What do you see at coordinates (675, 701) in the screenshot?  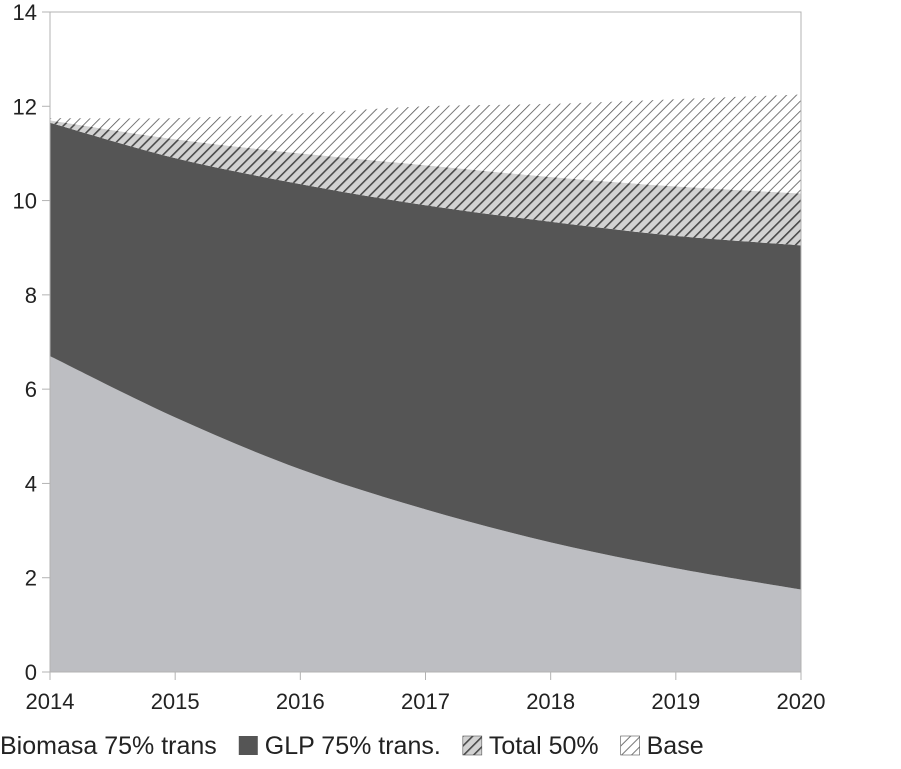 I see `x-tick-label: 2019` at bounding box center [675, 701].